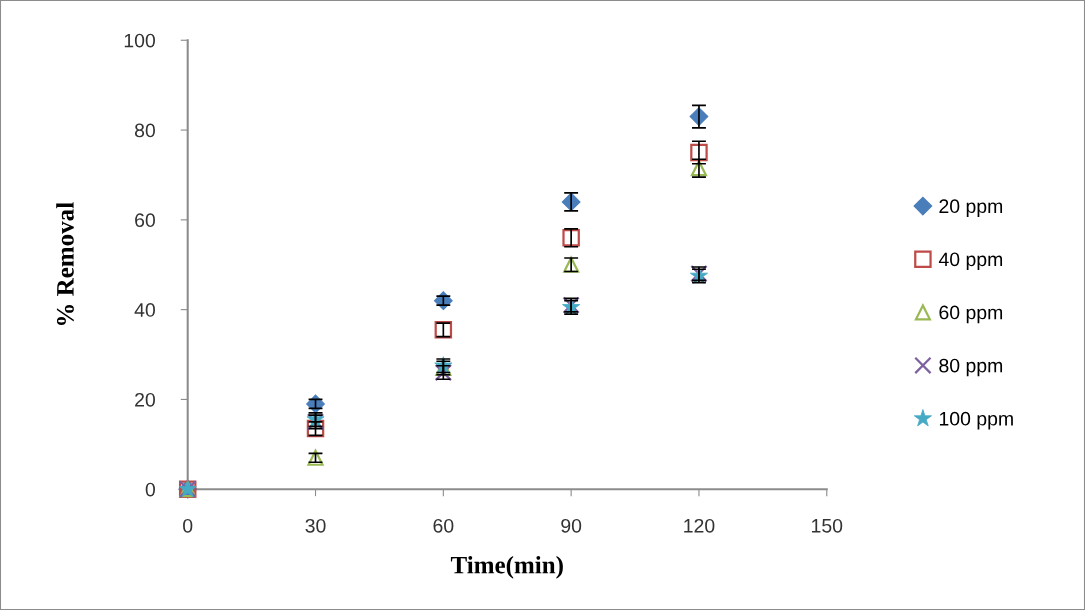 This screenshot has height=610, width=1085. Describe the element at coordinates (971, 367) in the screenshot. I see `legend-label: 80 ppm` at that location.